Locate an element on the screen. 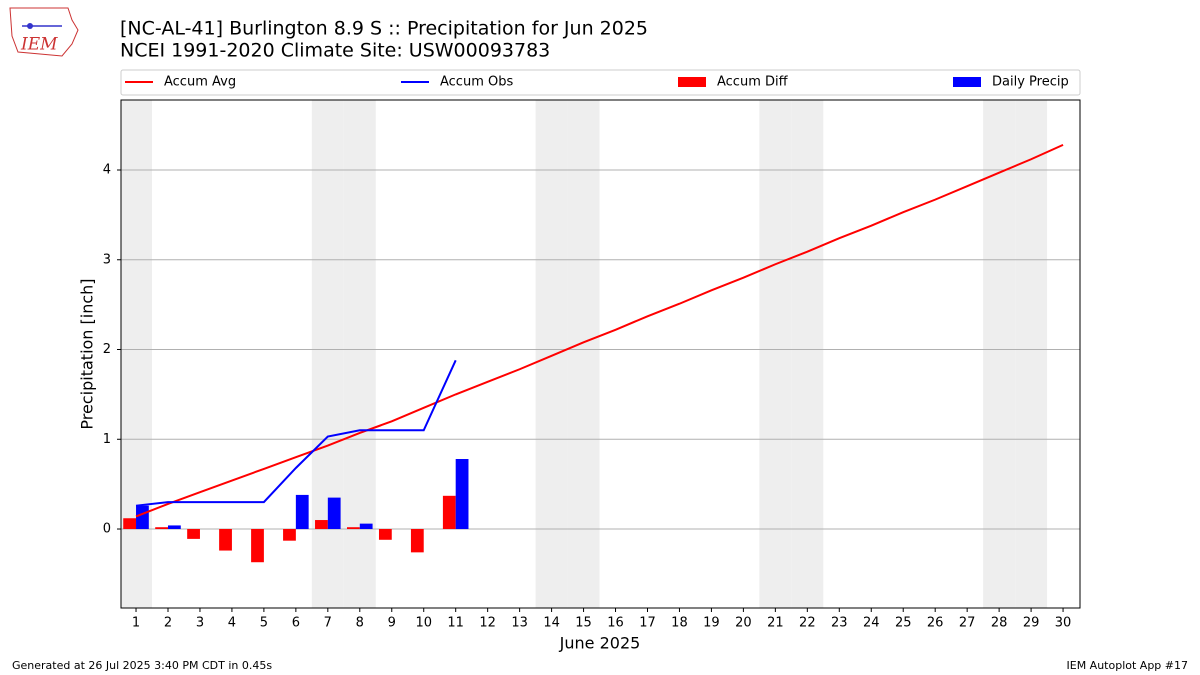 The width and height of the screenshot is (1200, 675). x-tick-label: 26 is located at coordinates (935, 623).